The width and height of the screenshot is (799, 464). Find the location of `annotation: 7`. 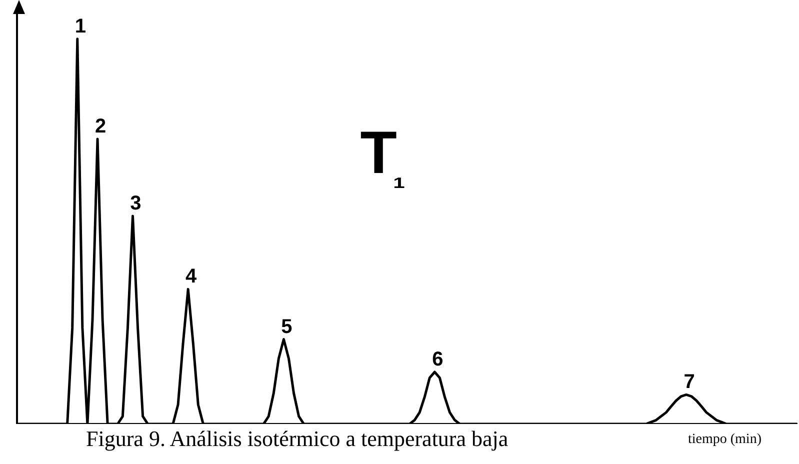

annotation: 7 is located at coordinates (689, 382).